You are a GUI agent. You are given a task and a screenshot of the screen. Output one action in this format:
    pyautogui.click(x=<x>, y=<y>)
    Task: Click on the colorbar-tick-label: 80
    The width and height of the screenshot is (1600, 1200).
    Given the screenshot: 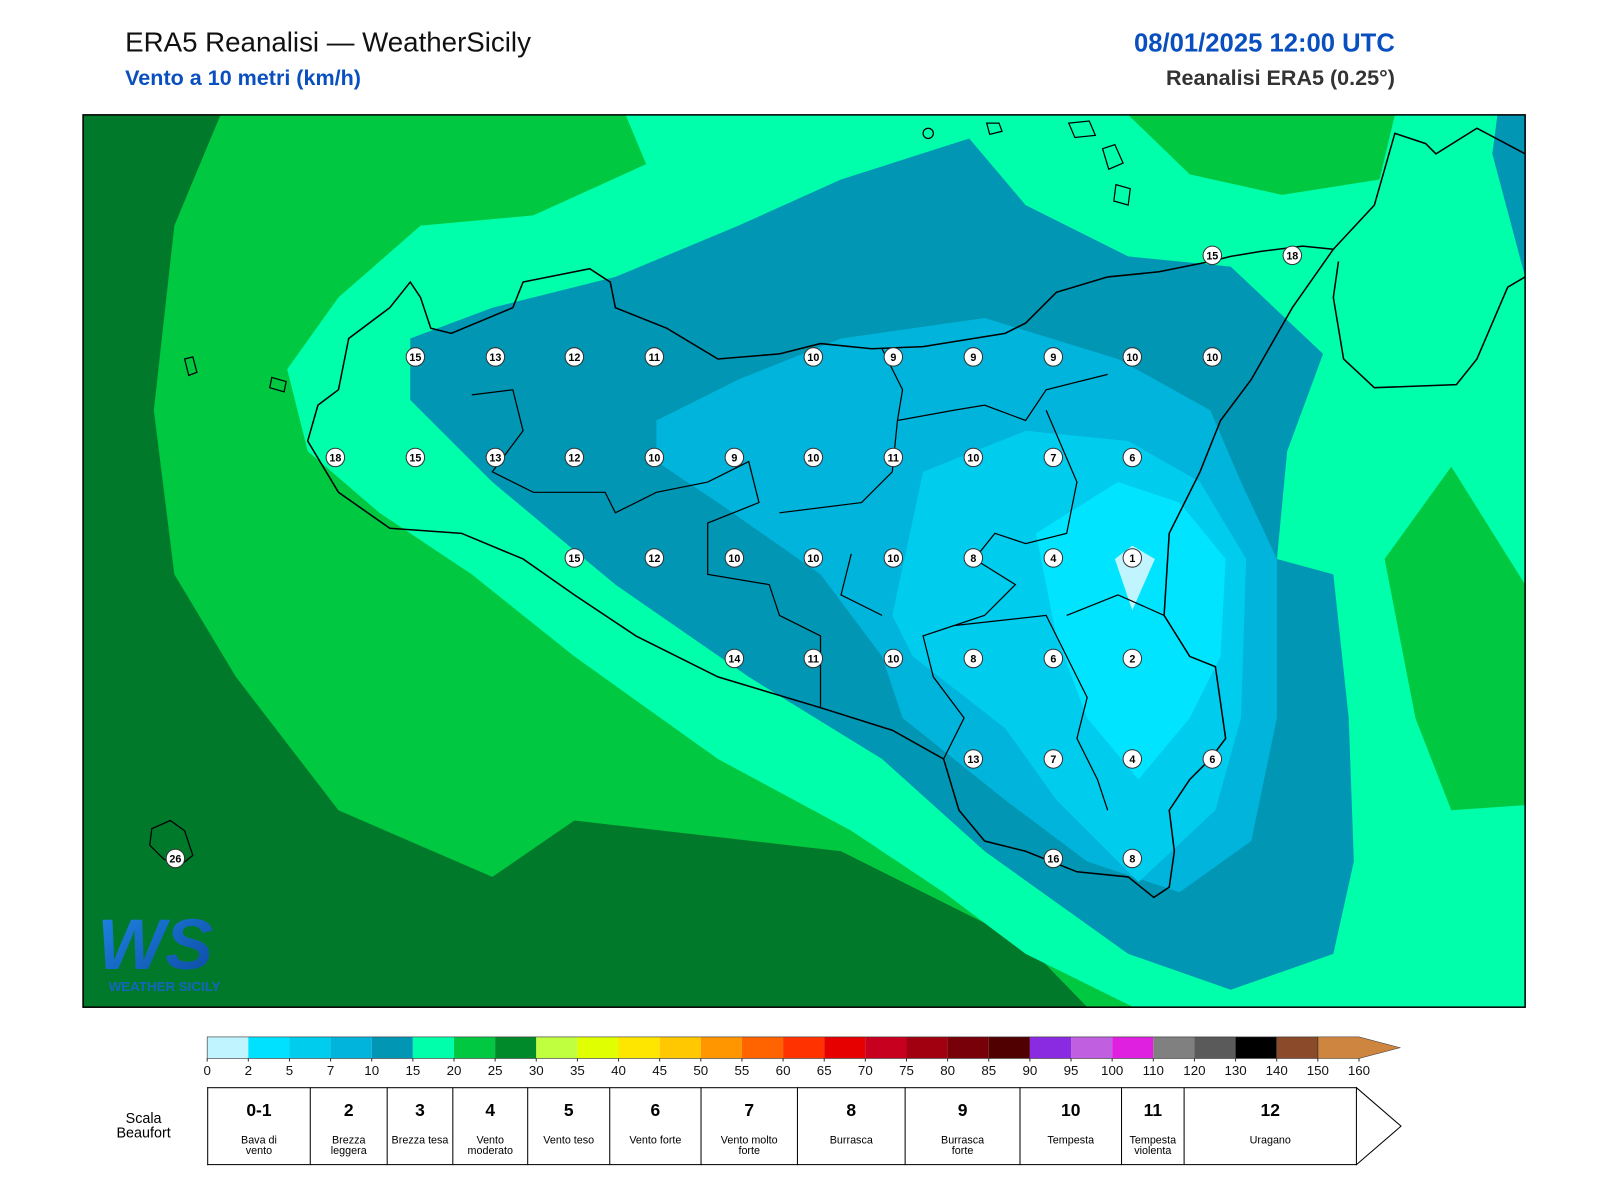 What is the action you would take?
    pyautogui.click(x=947, y=1070)
    